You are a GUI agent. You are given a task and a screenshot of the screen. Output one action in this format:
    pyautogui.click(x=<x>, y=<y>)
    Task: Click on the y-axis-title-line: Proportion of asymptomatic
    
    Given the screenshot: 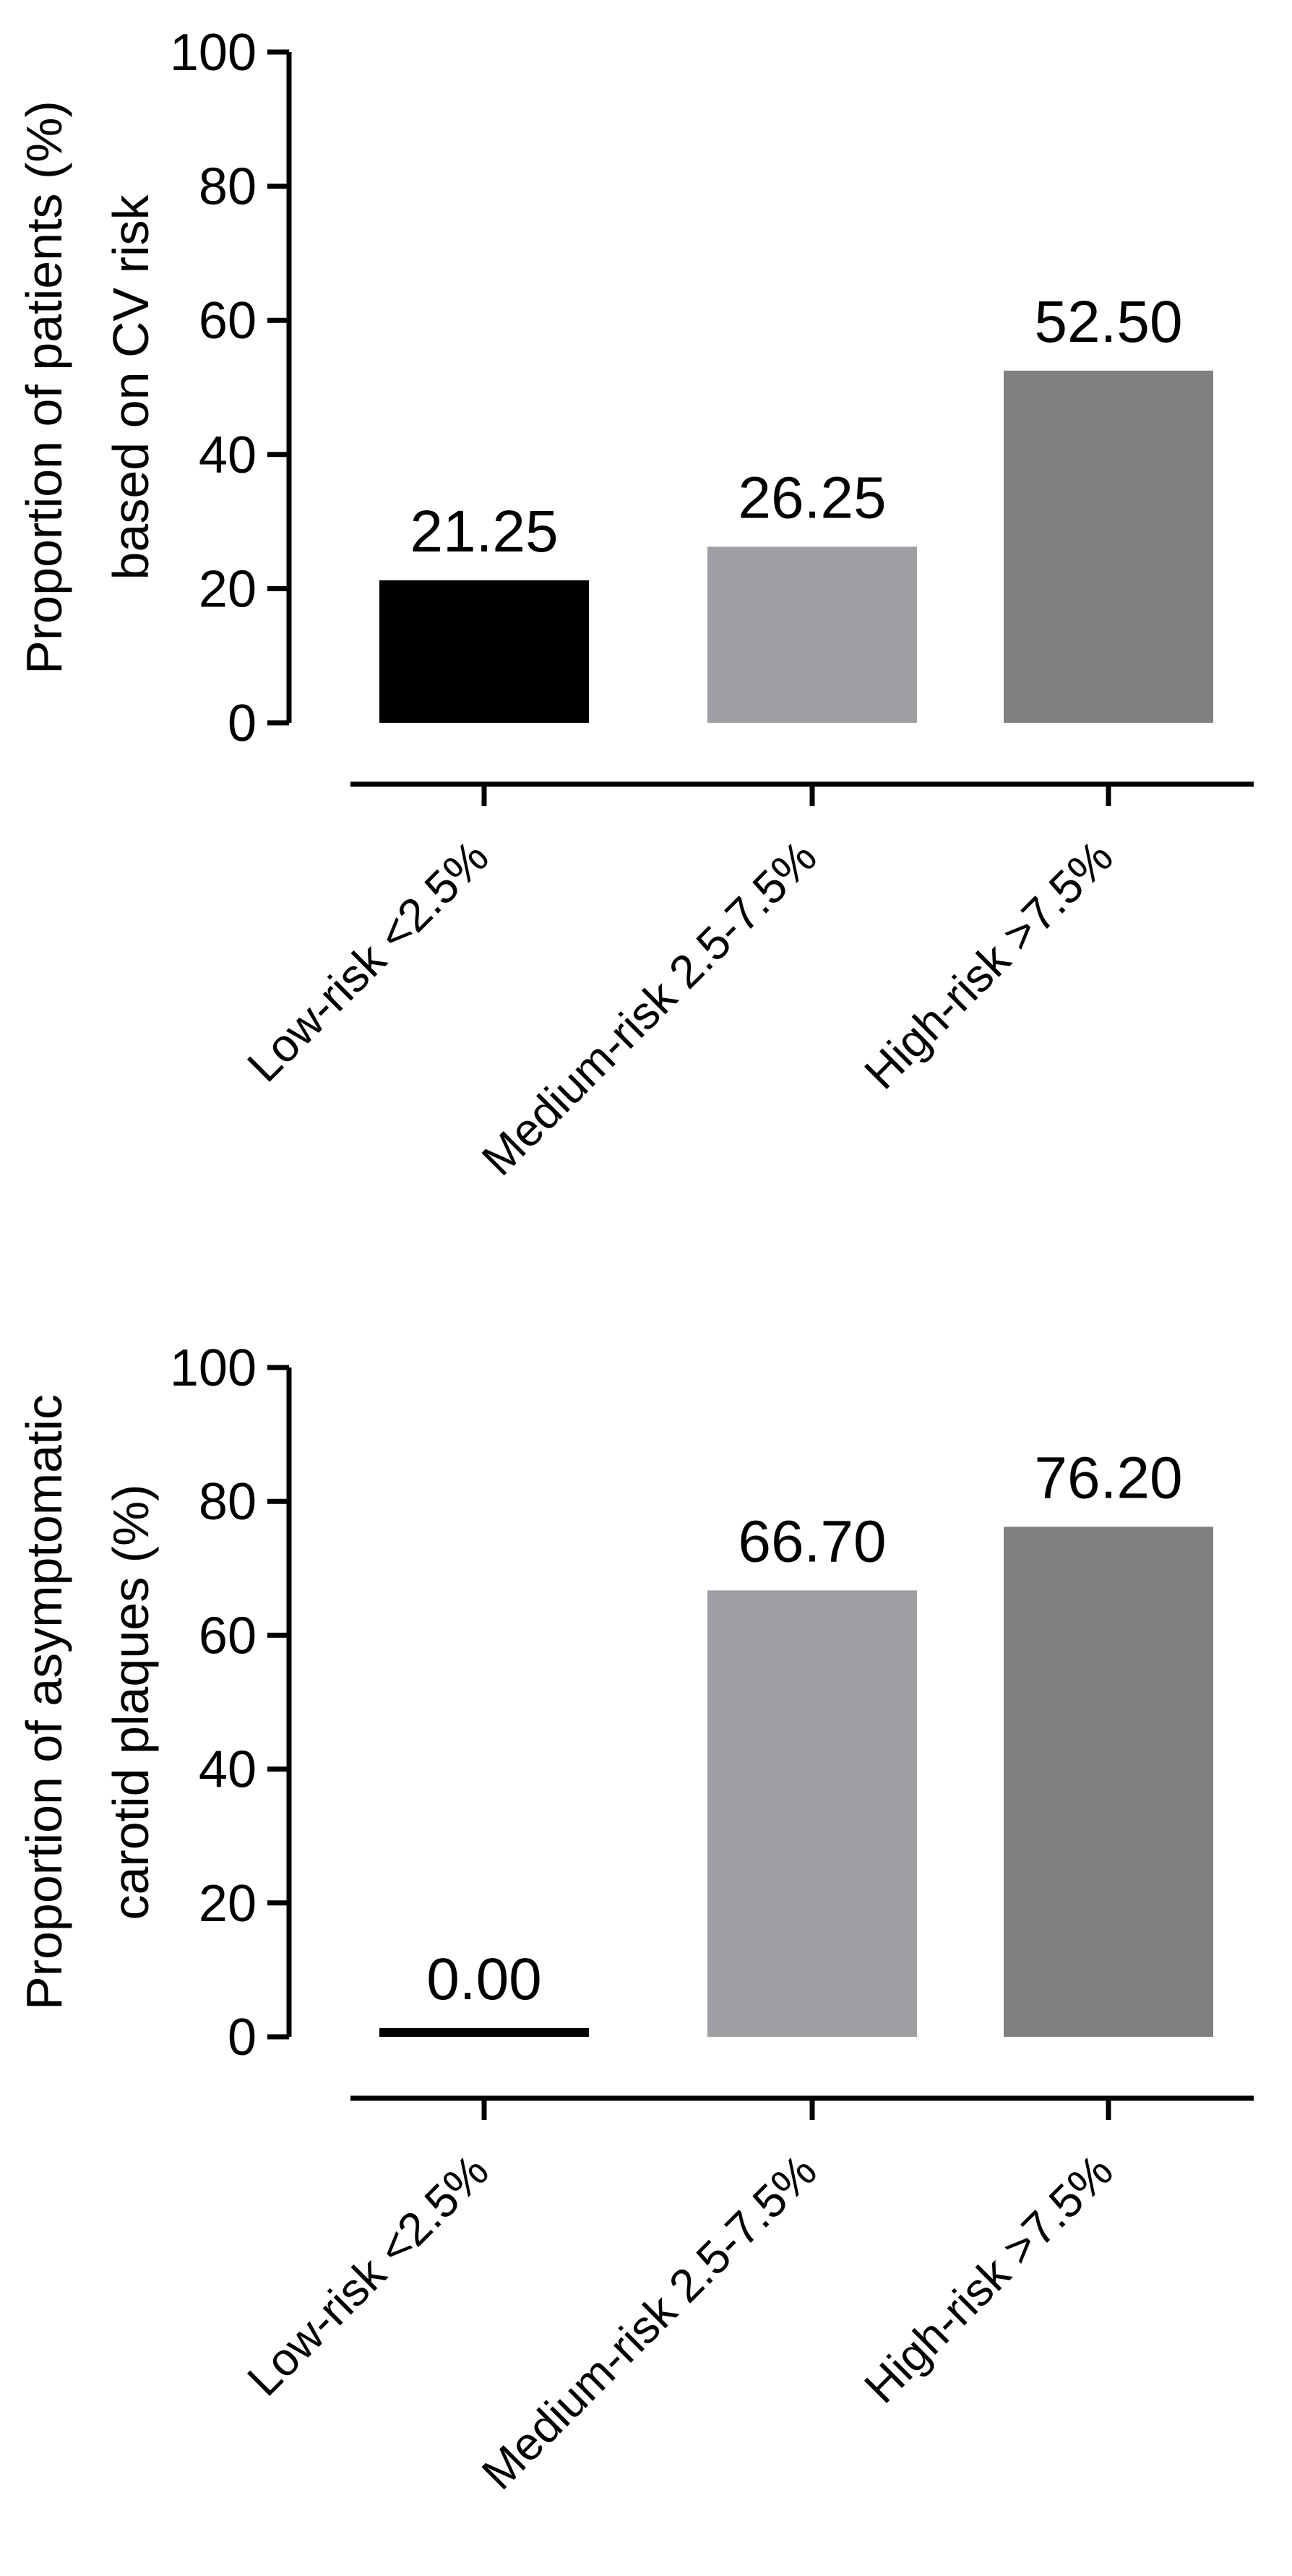 What is the action you would take?
    pyautogui.click(x=44, y=1702)
    